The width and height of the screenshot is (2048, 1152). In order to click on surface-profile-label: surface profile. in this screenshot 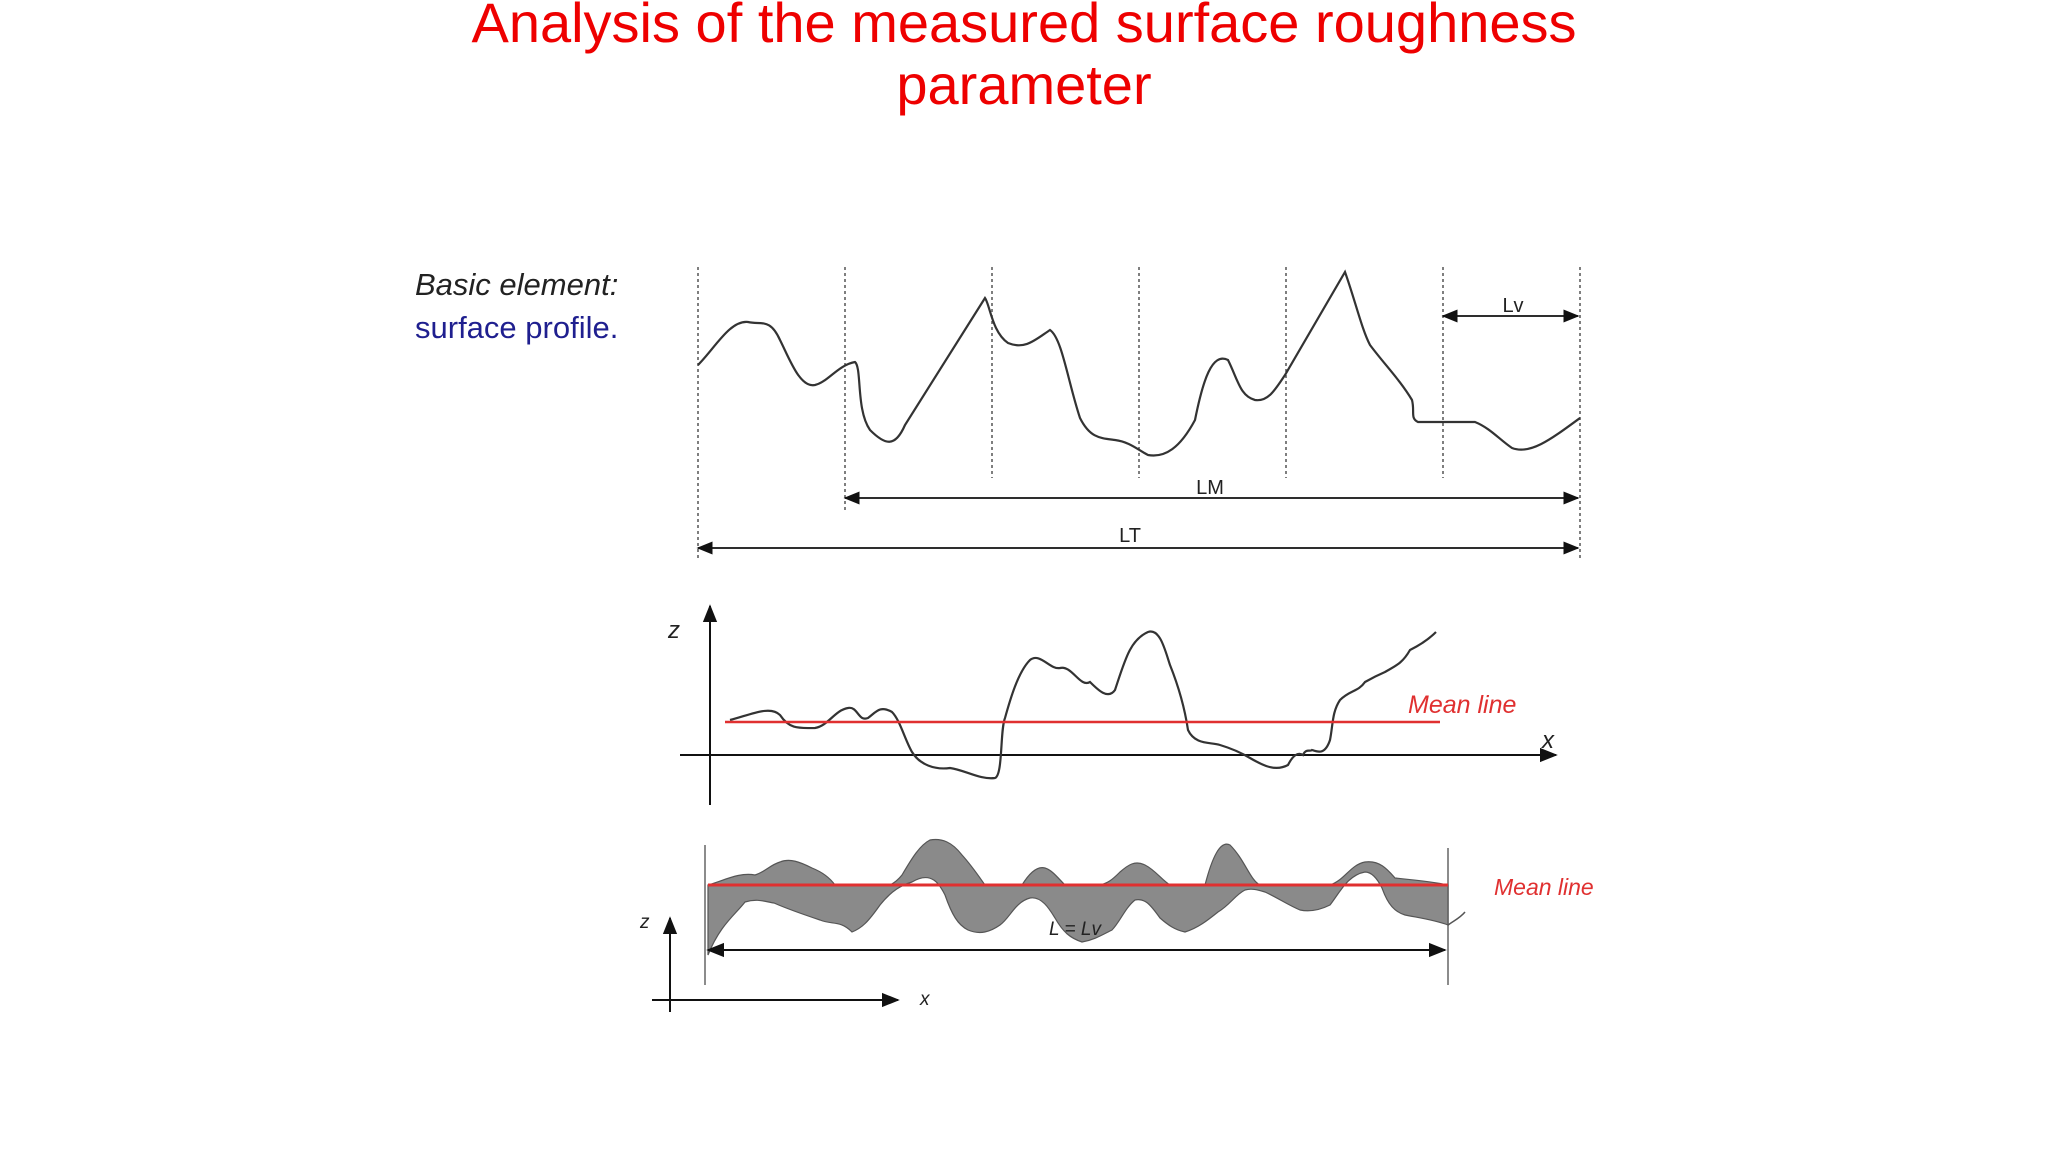, I will do `click(516, 327)`.